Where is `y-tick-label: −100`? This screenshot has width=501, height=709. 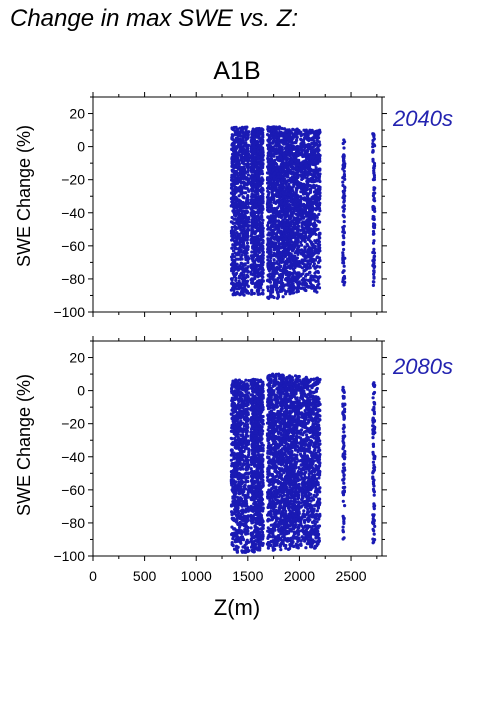 y-tick-label: −100 is located at coordinates (69, 312).